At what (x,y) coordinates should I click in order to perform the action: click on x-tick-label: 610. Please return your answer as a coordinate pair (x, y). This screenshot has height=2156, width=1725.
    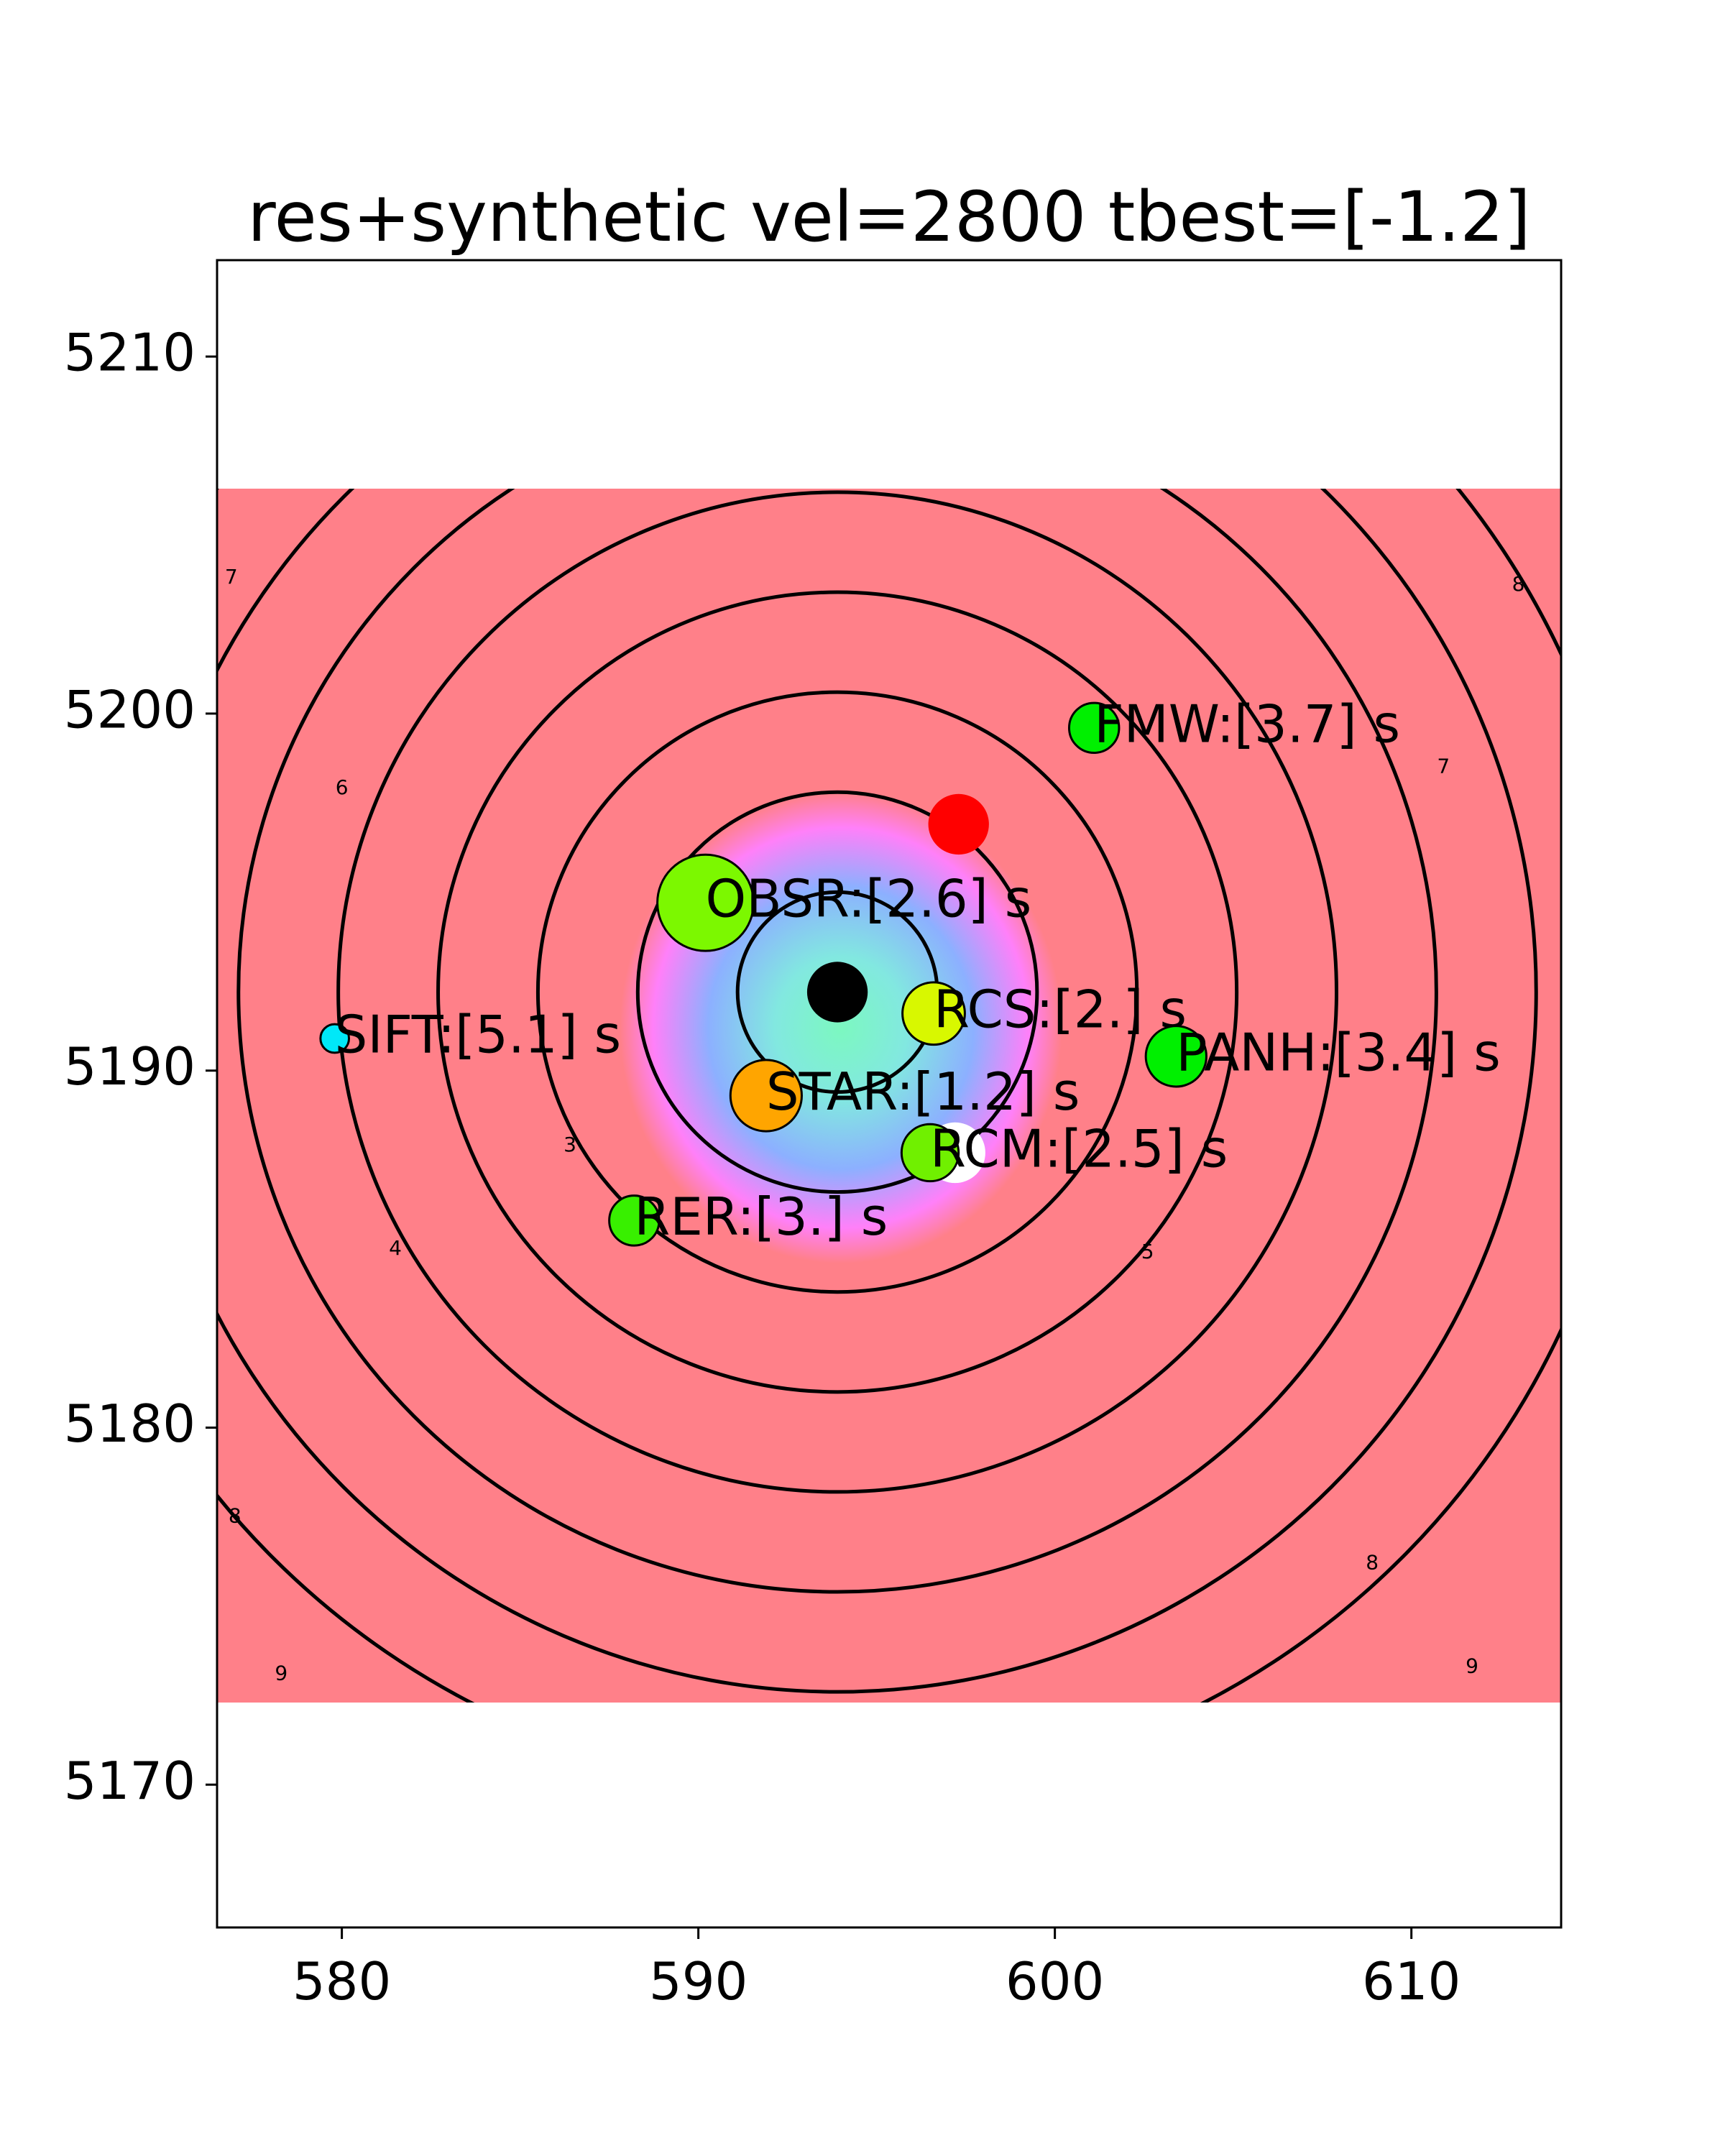
    Looking at the image, I should click on (1411, 1981).